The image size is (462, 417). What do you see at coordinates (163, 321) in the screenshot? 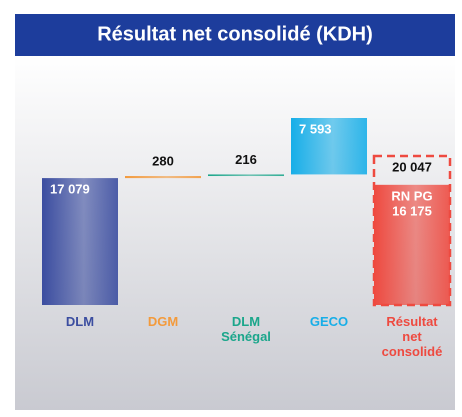
I see `category-label: DGM` at bounding box center [163, 321].